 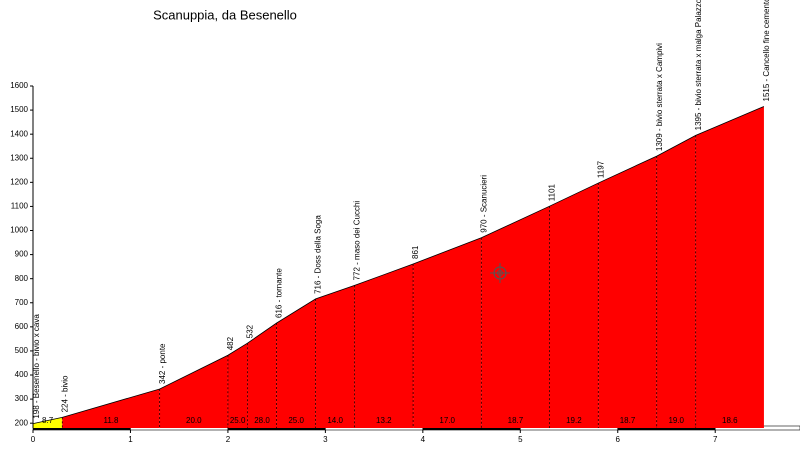 What do you see at coordinates (19, 230) in the screenshot?
I see `y-tick-label: 1000` at bounding box center [19, 230].